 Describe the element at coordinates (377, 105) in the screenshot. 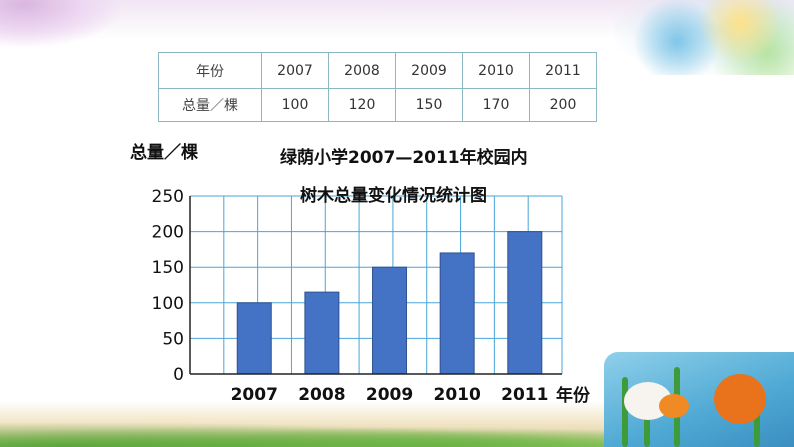

I see `table-row-totals: 总量／棵 100 120 150 170 200` at that location.